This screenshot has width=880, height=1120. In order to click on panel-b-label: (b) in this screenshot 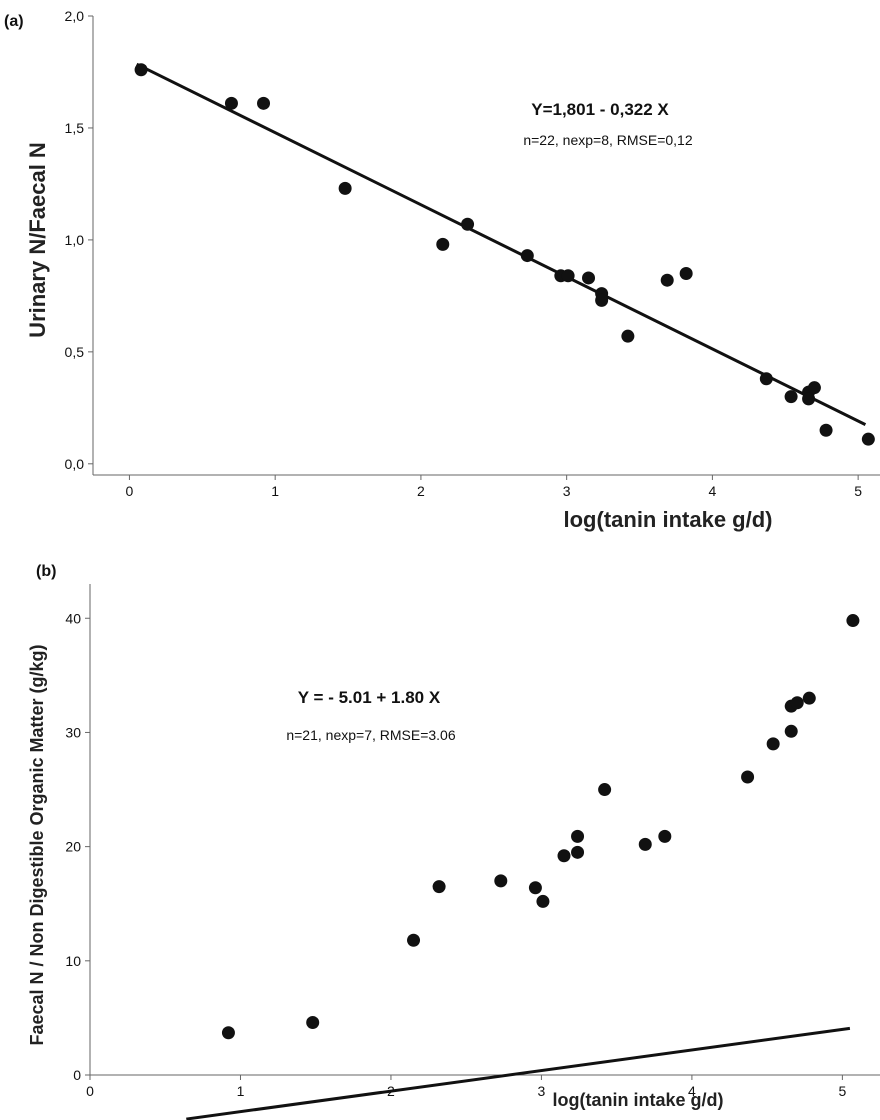, I will do `click(46, 571)`.